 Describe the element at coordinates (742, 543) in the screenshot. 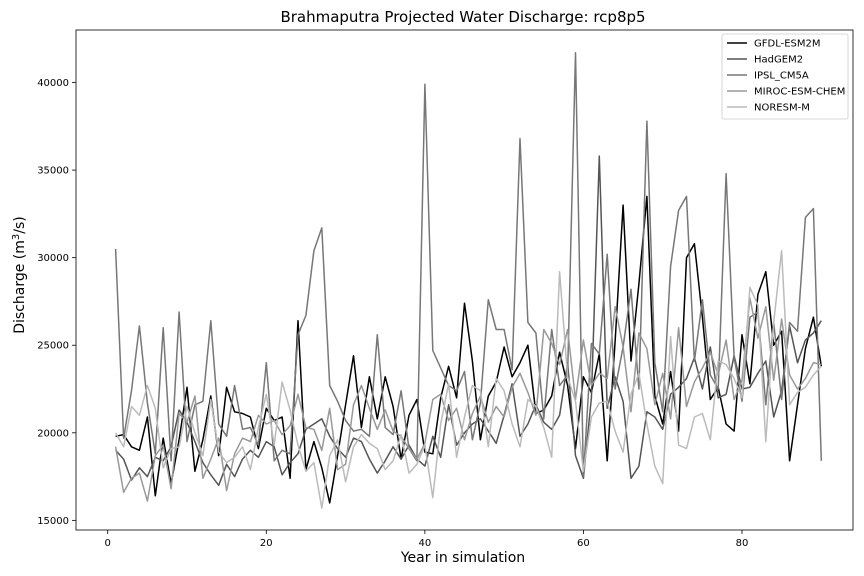

I see `x-tick-label: 80` at that location.